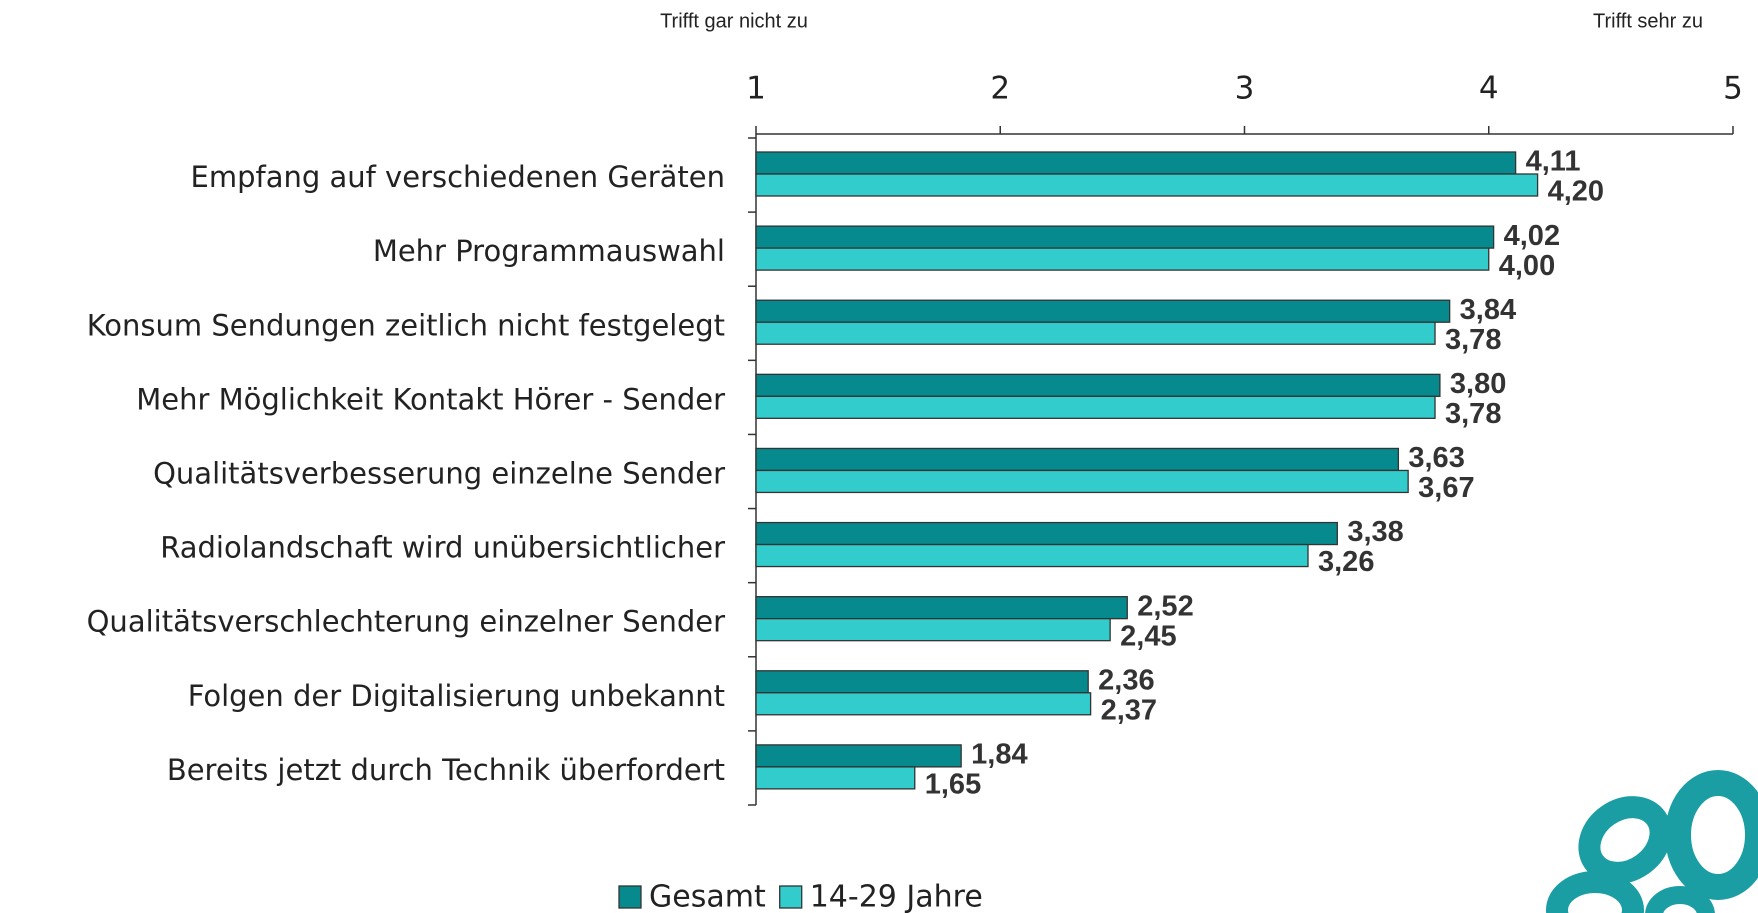 This screenshot has height=913, width=1758. Describe the element at coordinates (1129, 710) in the screenshot. I see `value-label: 2,37` at that location.